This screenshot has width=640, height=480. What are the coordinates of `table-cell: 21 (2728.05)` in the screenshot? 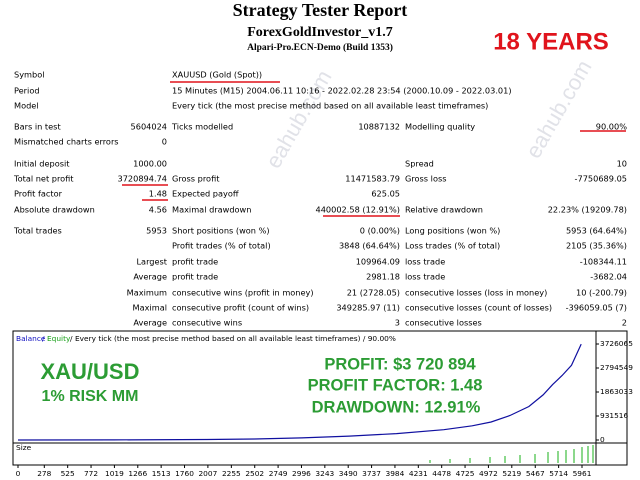 It's located at (373, 293).